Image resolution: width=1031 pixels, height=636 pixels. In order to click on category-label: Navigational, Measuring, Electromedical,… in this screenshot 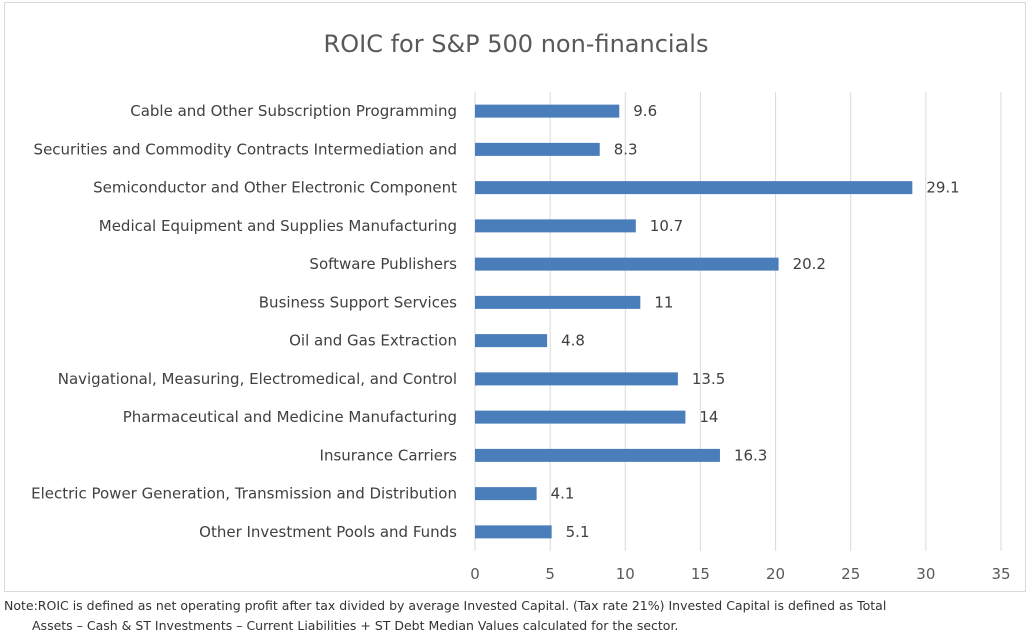, I will do `click(257, 379)`.